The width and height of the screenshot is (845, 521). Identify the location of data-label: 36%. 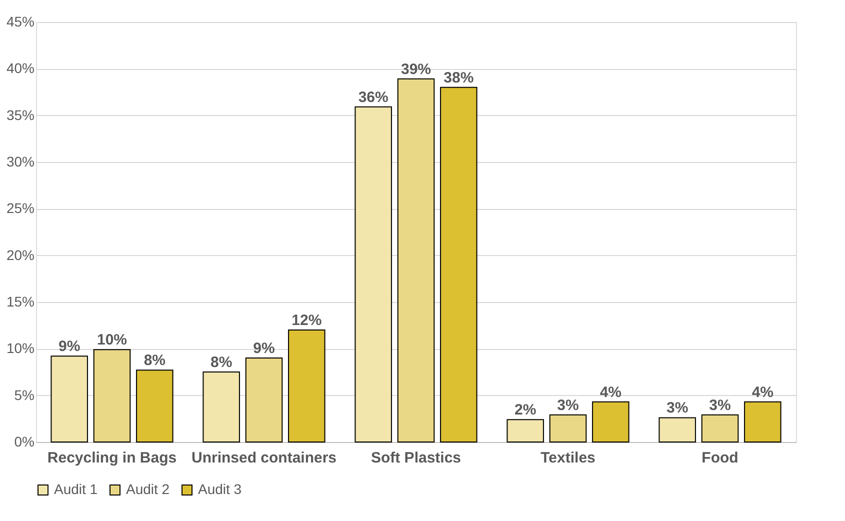
(373, 97).